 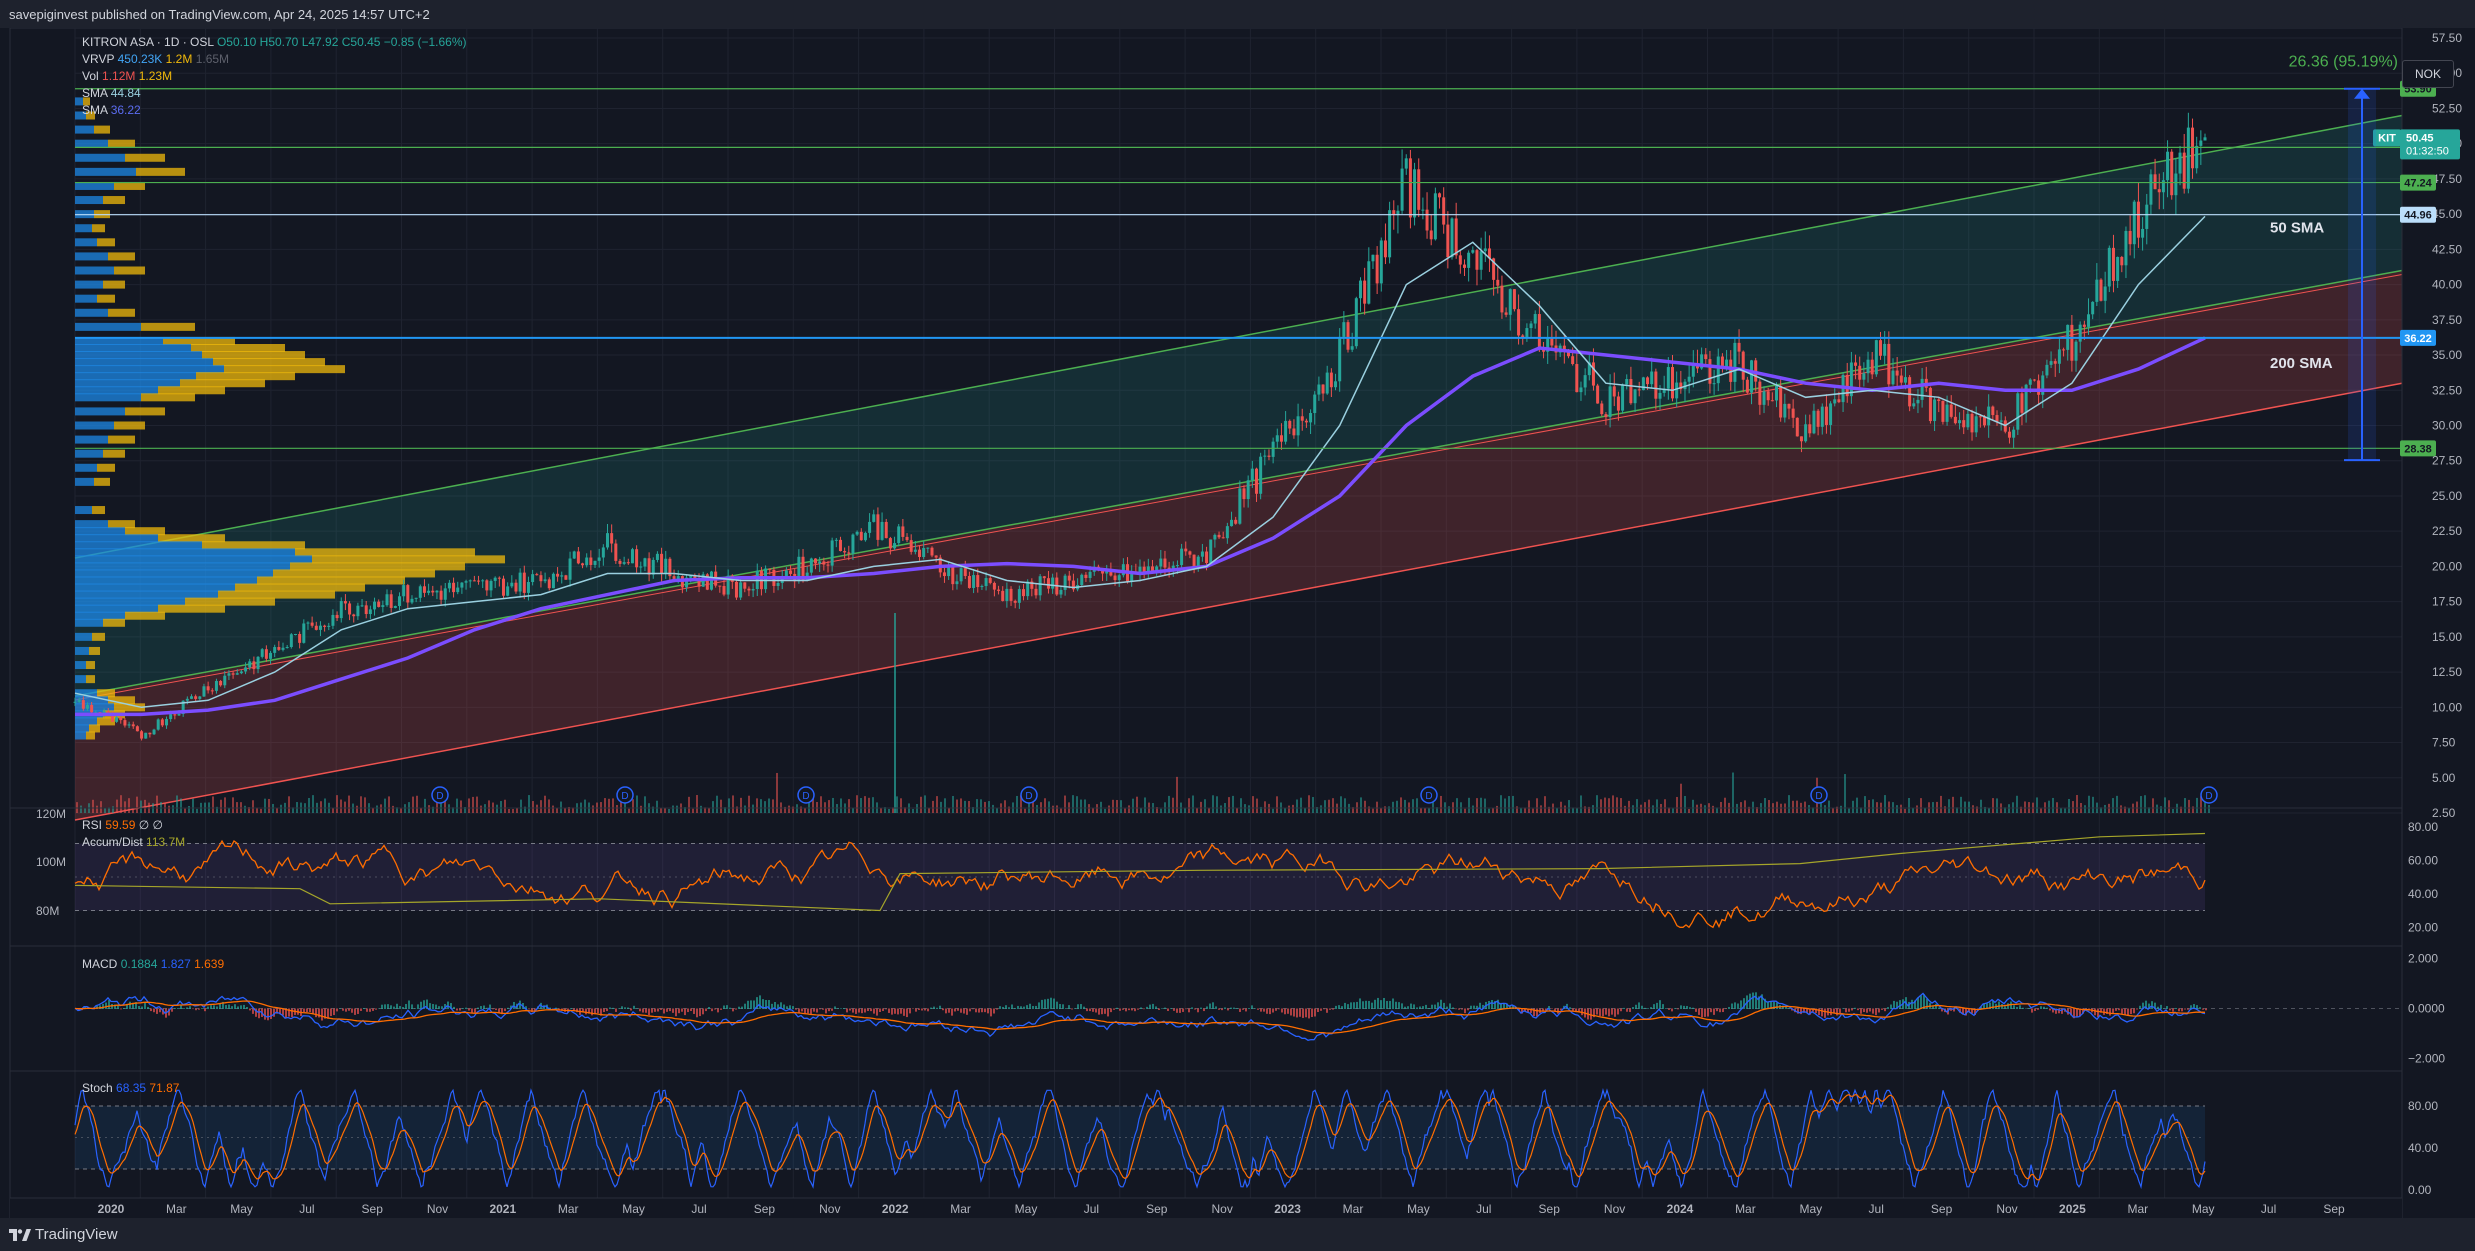 I want to click on price-tag-28-38: 28.38, so click(x=2418, y=449).